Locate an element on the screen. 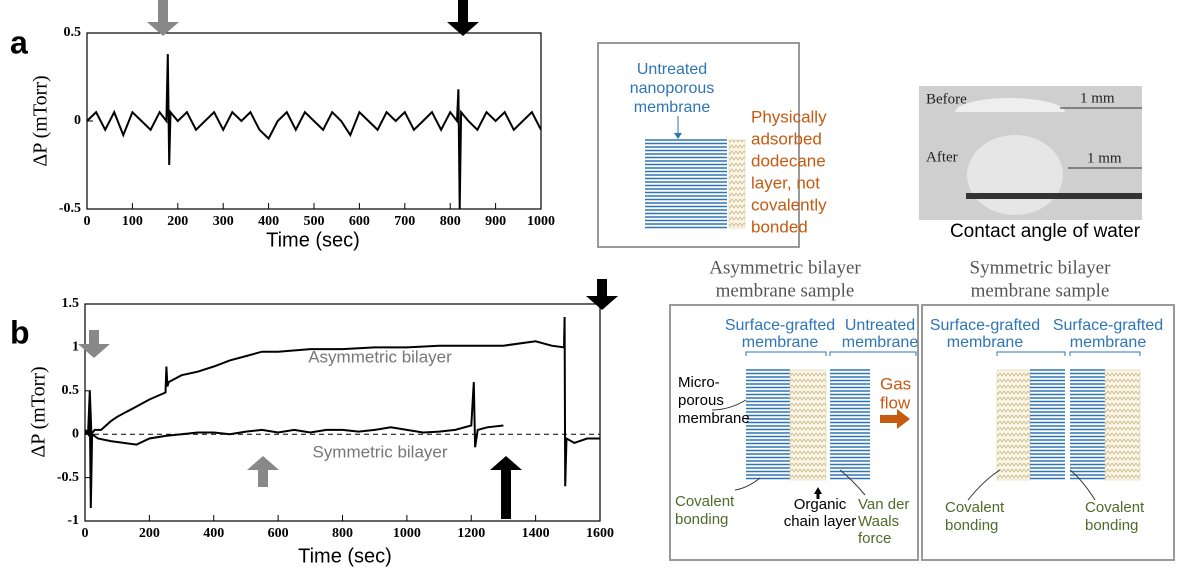 This screenshot has width=1180, height=569. label: chain layer is located at coordinates (820, 521).